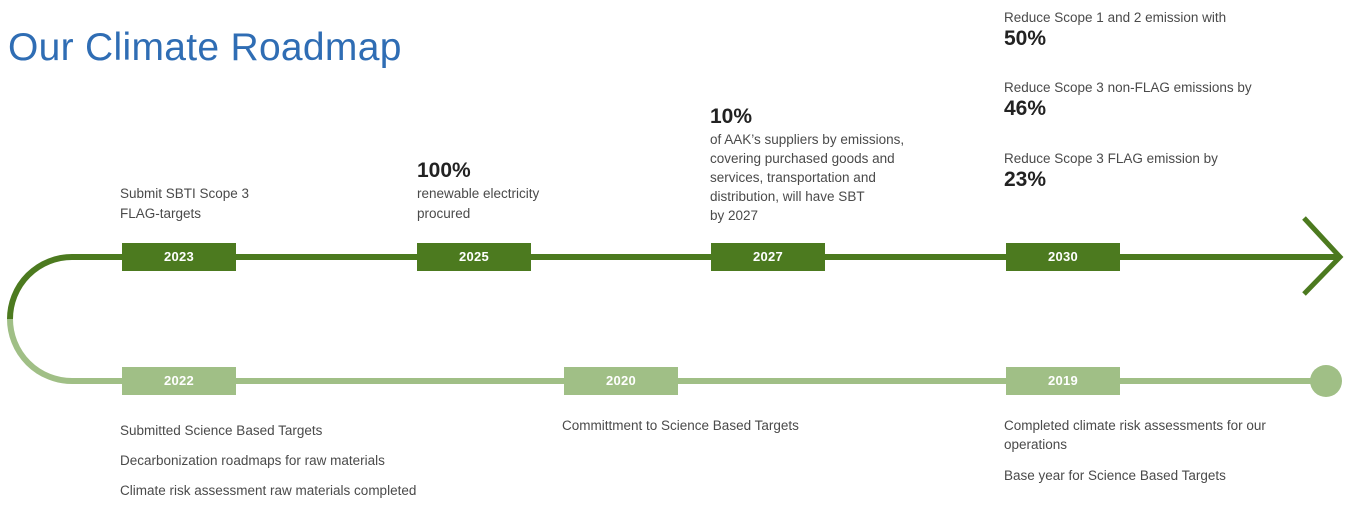 Image resolution: width=1348 pixels, height=506 pixels. Describe the element at coordinates (1323, 256) in the screenshot. I see `arrow-head-icon` at that location.